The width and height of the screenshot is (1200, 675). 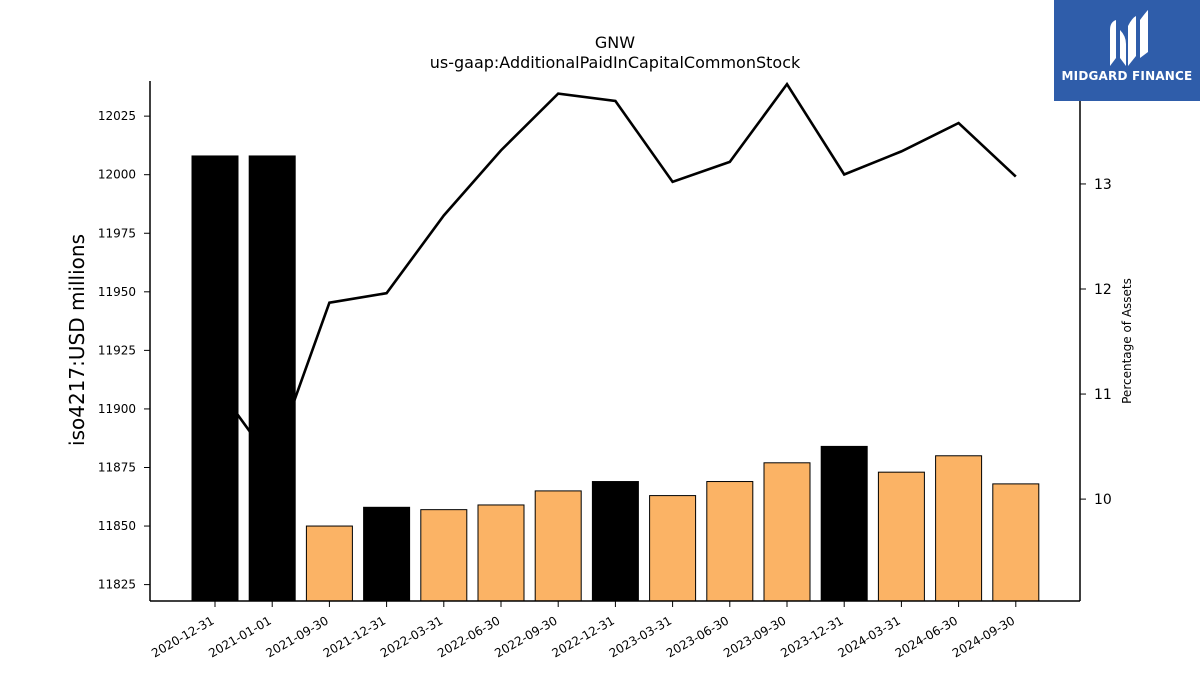 What do you see at coordinates (926, 636) in the screenshot?
I see `x-tick-label: 2024-06-30` at bounding box center [926, 636].